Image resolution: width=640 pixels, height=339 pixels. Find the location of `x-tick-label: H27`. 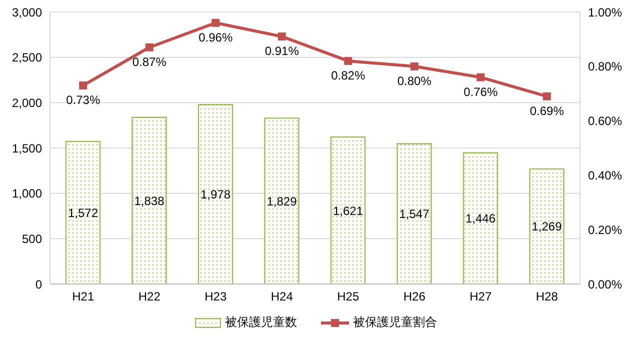

x-tick-label: H27 is located at coordinates (481, 297).